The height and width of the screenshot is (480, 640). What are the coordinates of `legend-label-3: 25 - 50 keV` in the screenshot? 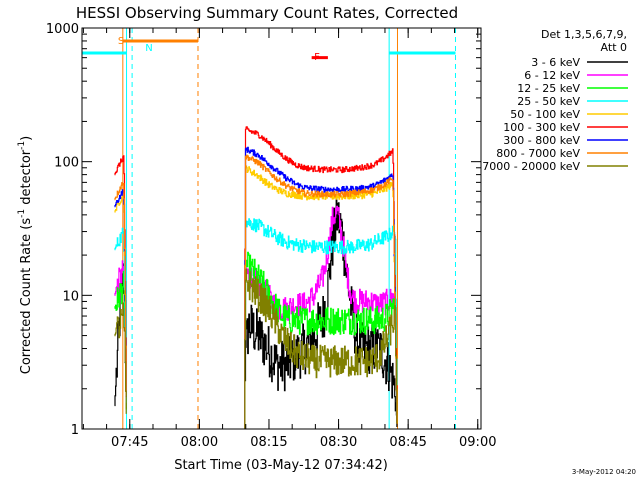 It's located at (548, 101).